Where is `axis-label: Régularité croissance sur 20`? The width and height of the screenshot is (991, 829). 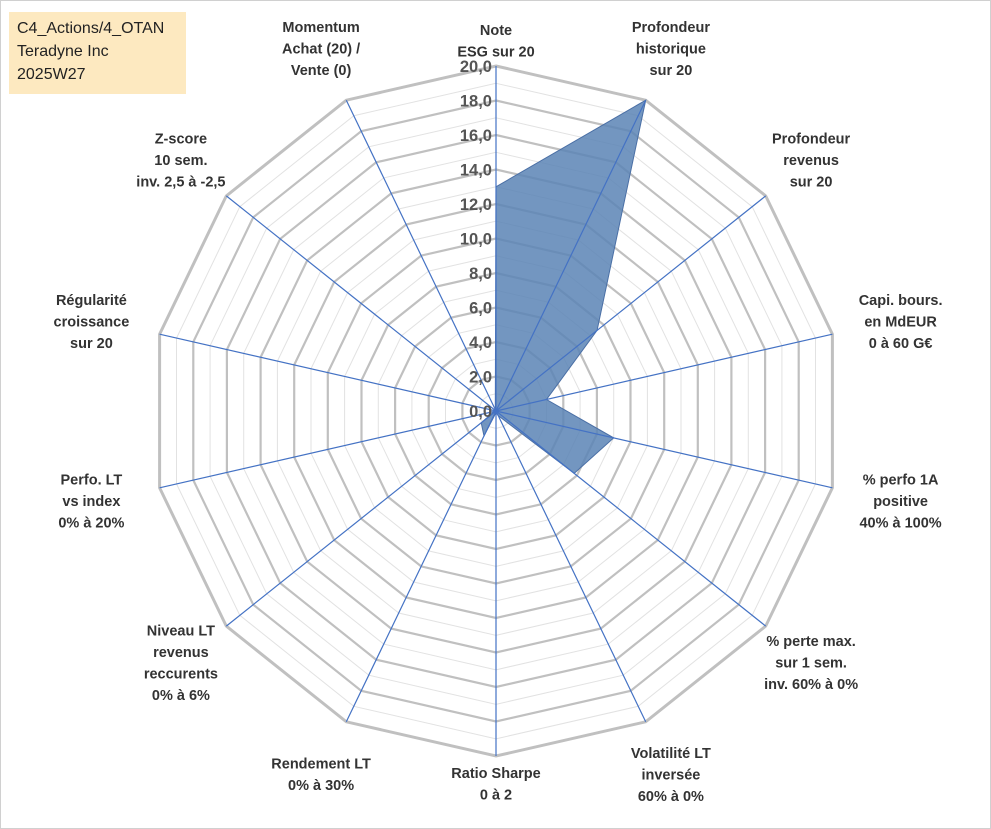
axis-label: Régularité croissance sur 20 is located at coordinates (92, 322).